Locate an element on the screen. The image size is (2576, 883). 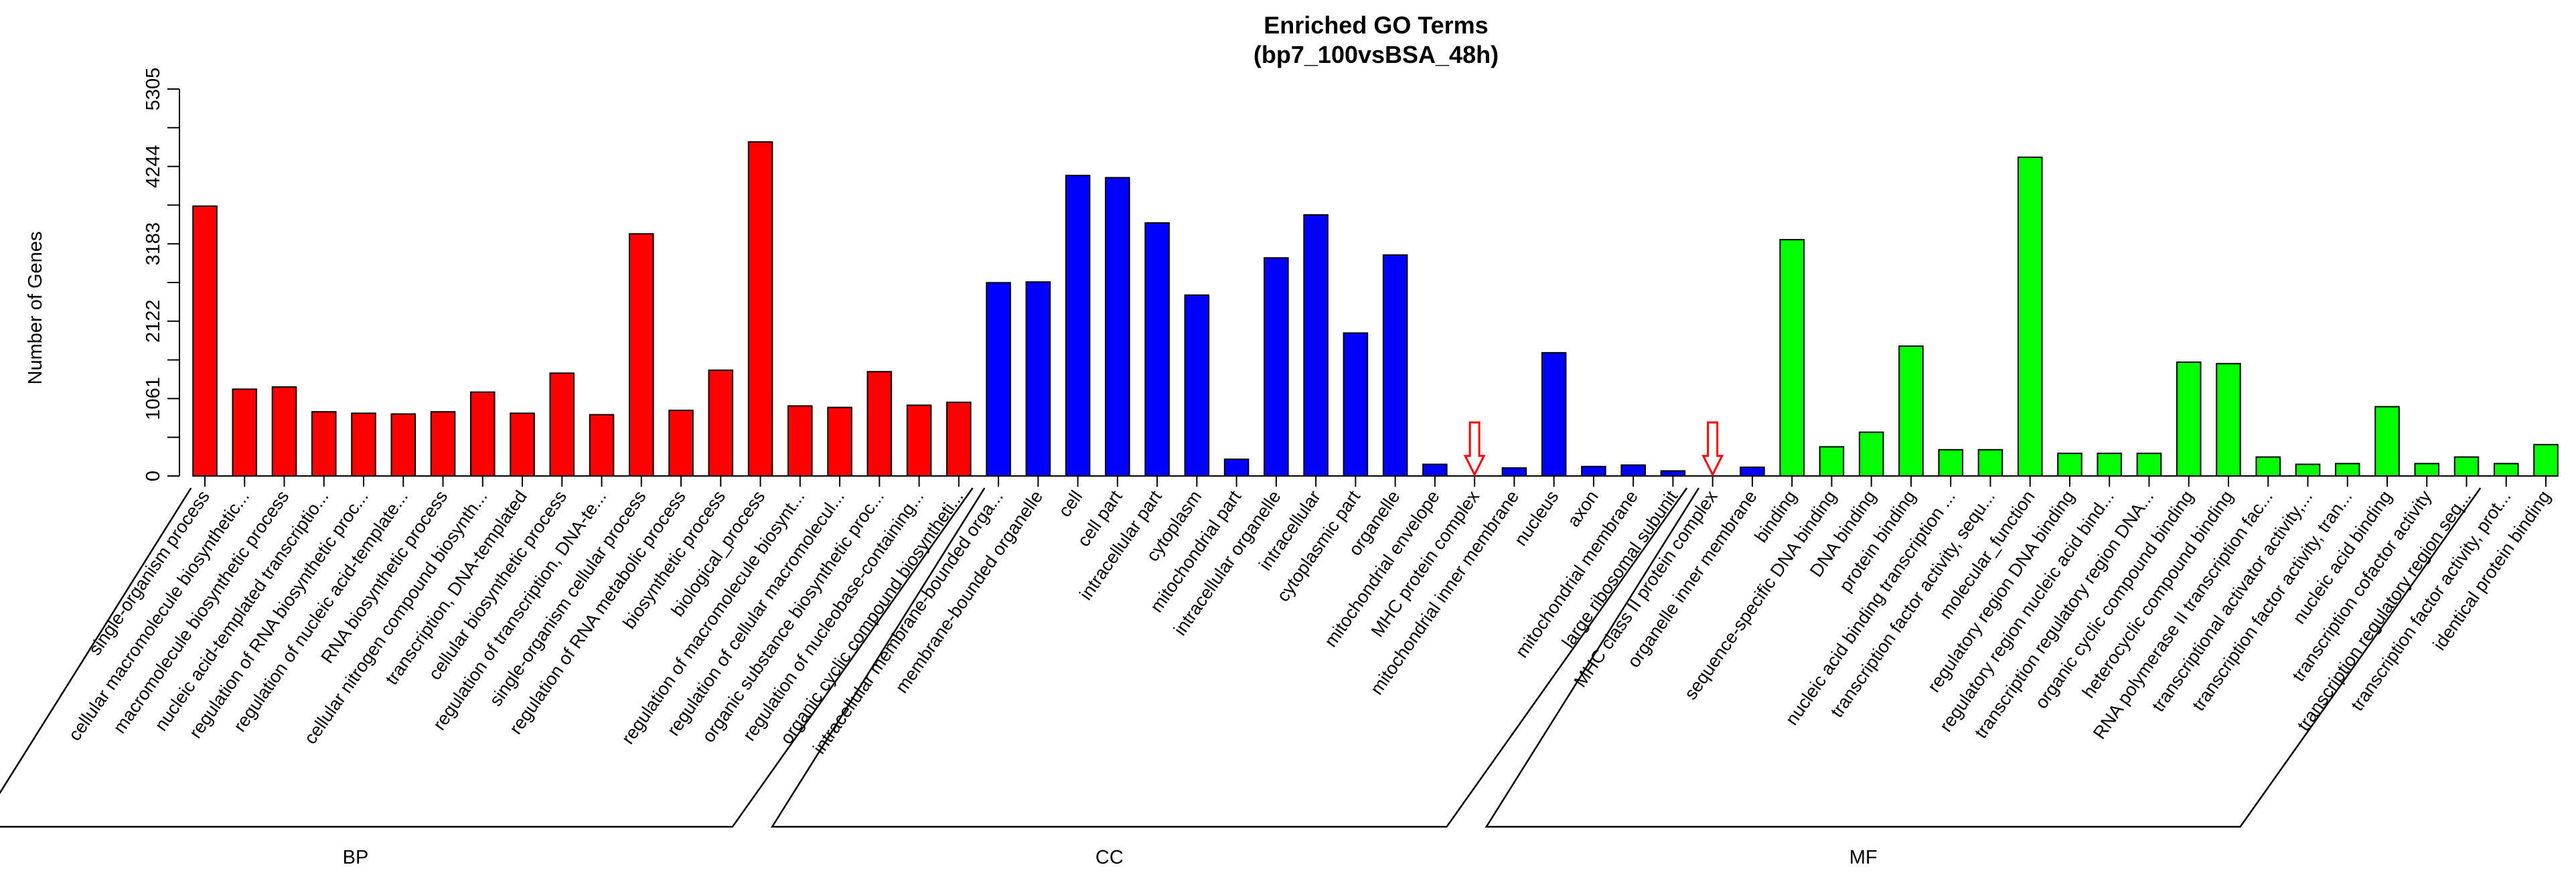
category-label: axon is located at coordinates (1583, 508).